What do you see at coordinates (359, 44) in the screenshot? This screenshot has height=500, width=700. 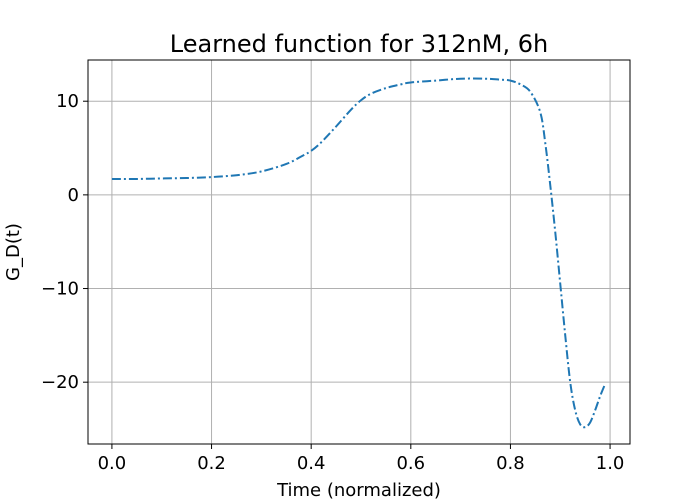 I see `chart-title: Learned function for 312nM, 6h` at bounding box center [359, 44].